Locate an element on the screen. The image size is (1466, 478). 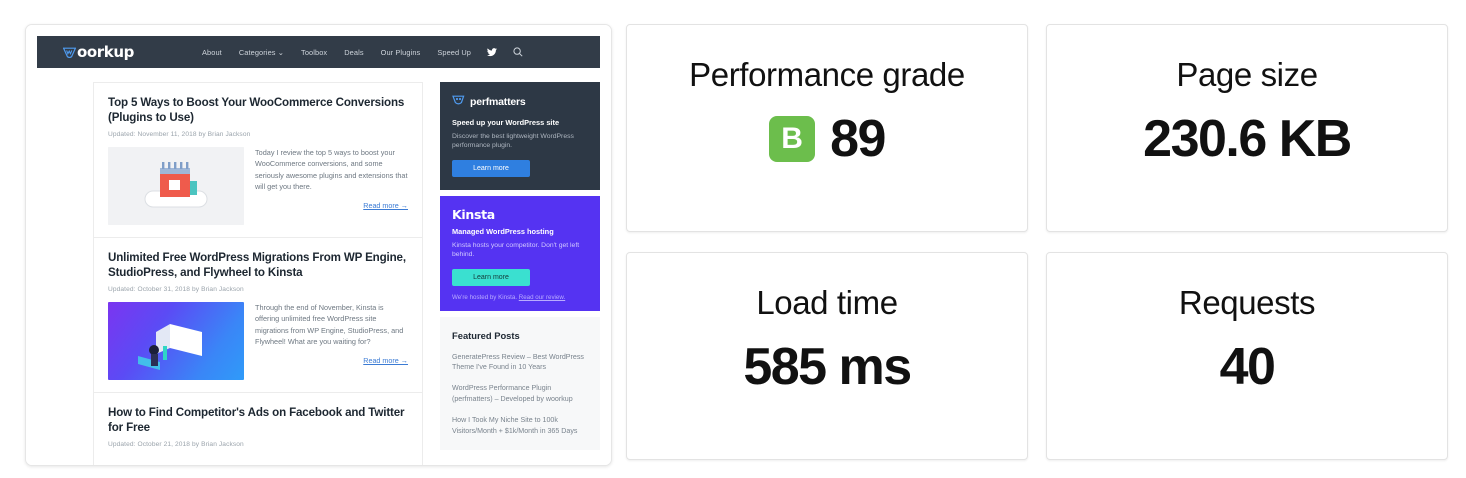
site-logo: oorkup is located at coordinates (98, 52).